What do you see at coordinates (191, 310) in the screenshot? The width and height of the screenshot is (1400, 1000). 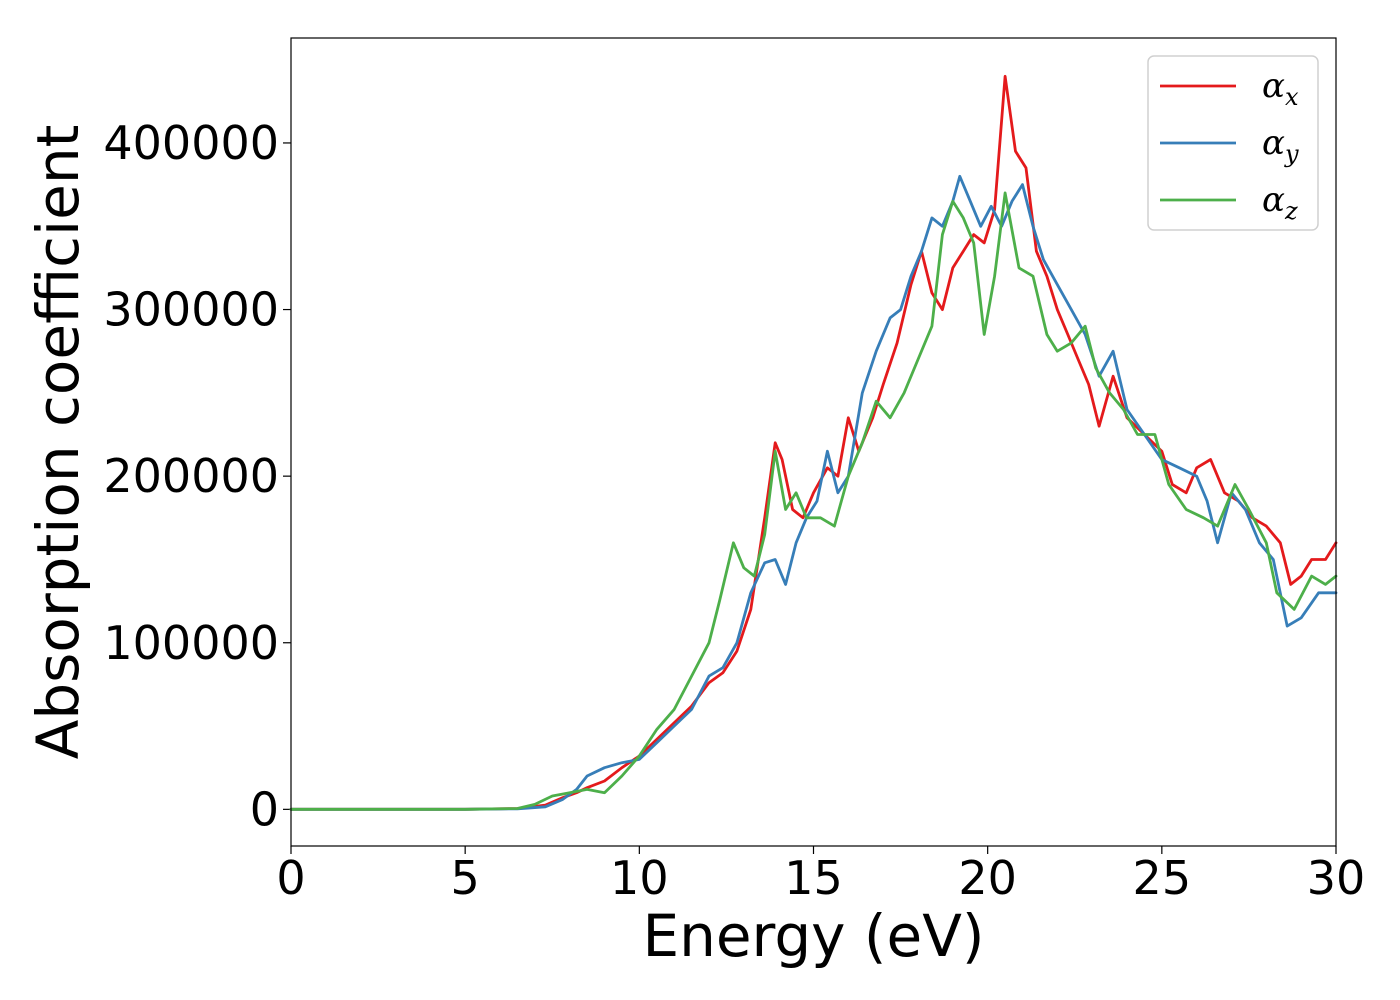 I see `y-tick-label: 300000` at bounding box center [191, 310].